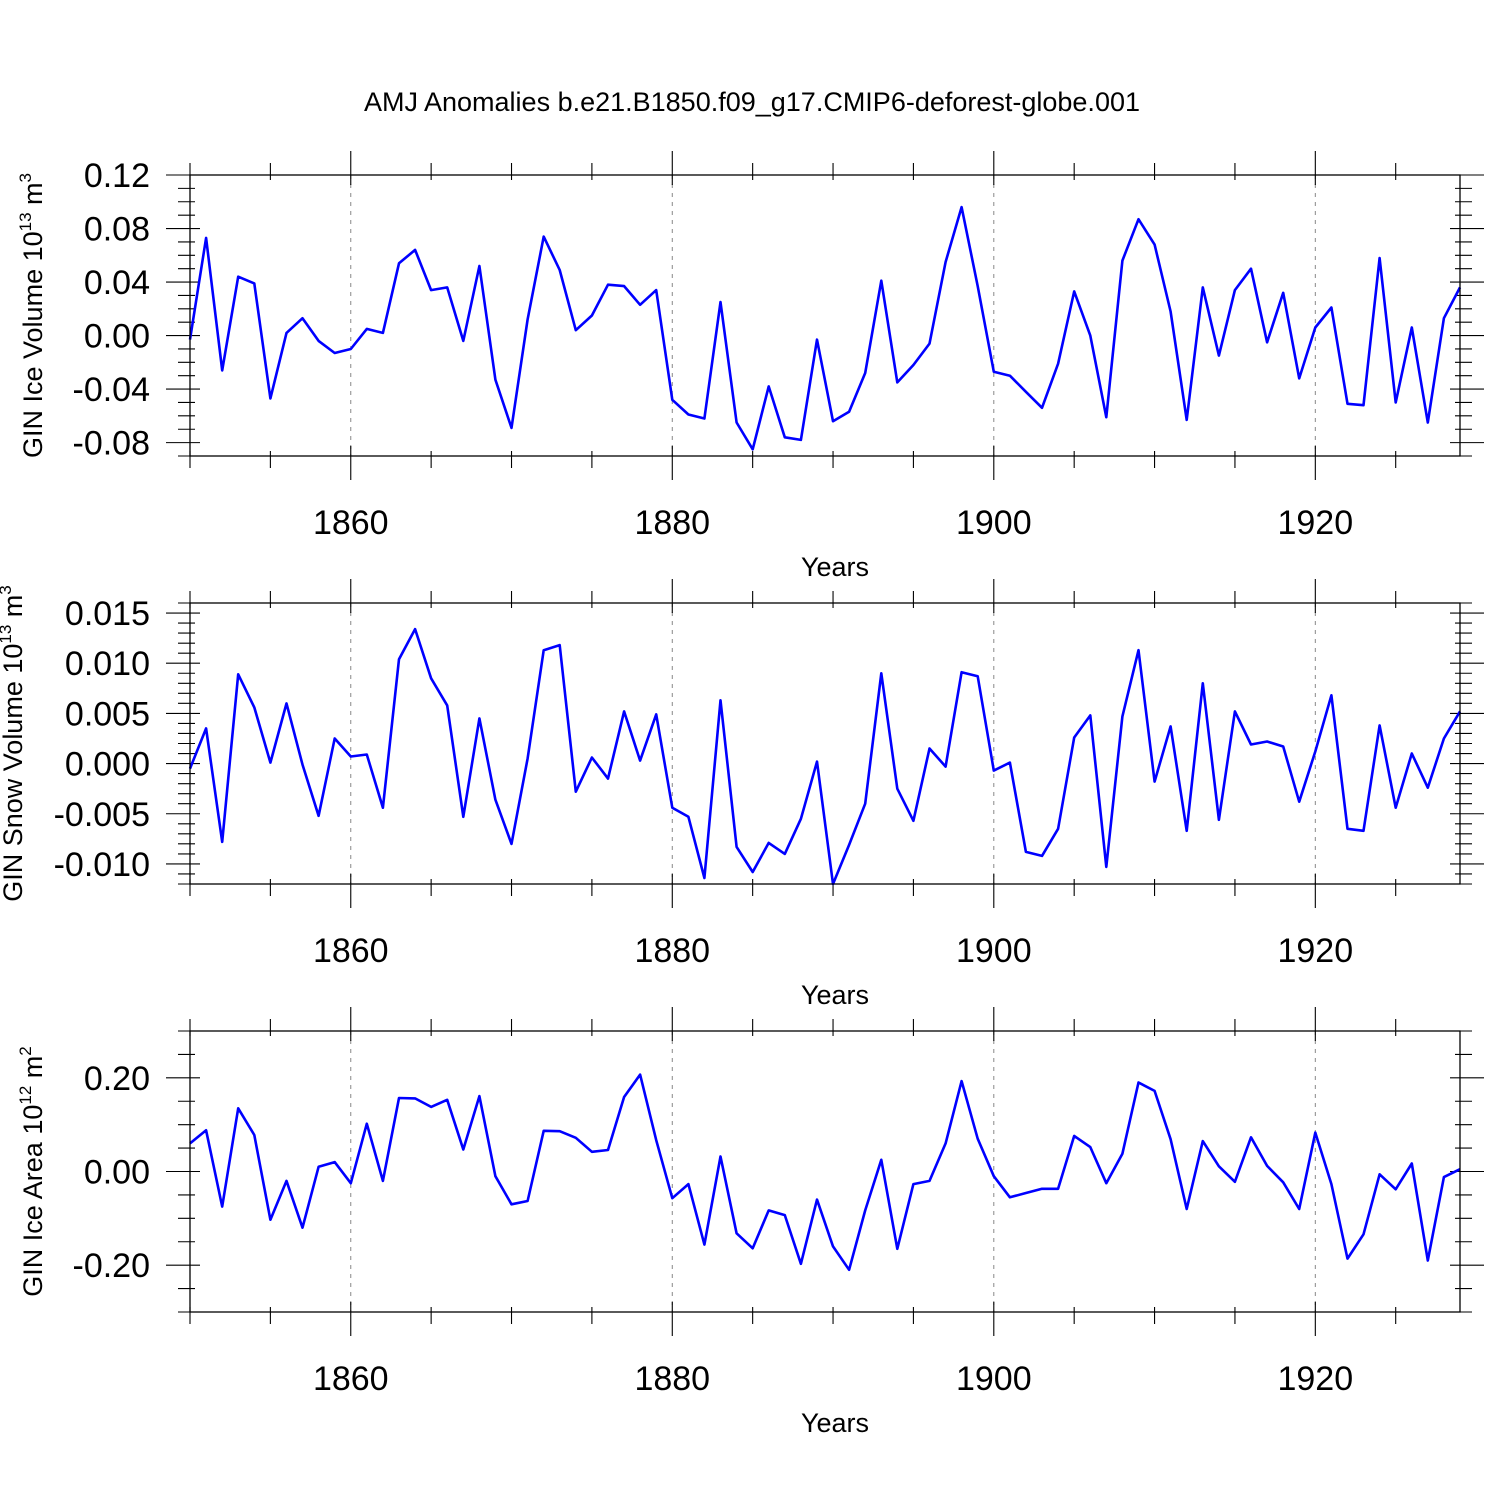  What do you see at coordinates (117, 283) in the screenshot?
I see `y-tick-label: 0.04` at bounding box center [117, 283].